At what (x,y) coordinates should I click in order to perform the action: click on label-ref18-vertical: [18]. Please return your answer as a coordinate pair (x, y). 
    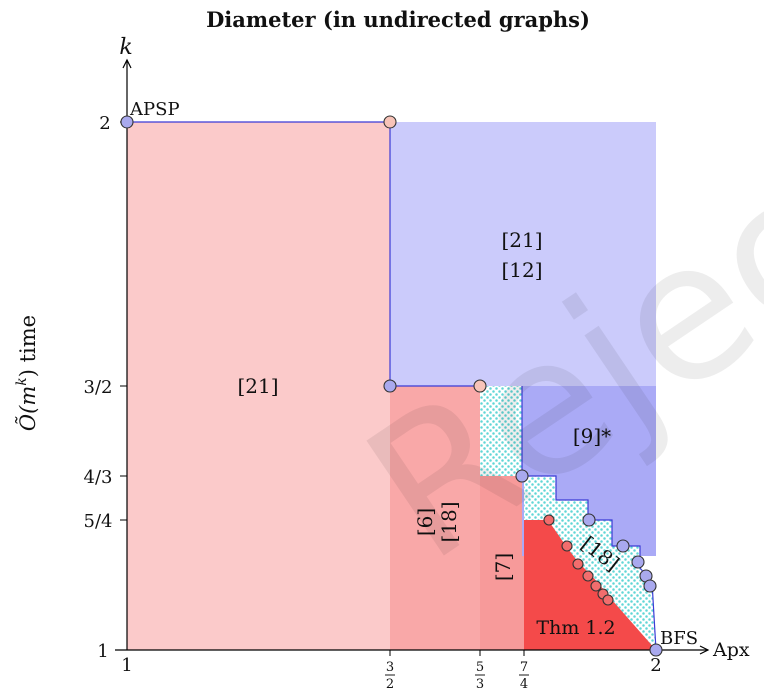
    Looking at the image, I should click on (449, 521).